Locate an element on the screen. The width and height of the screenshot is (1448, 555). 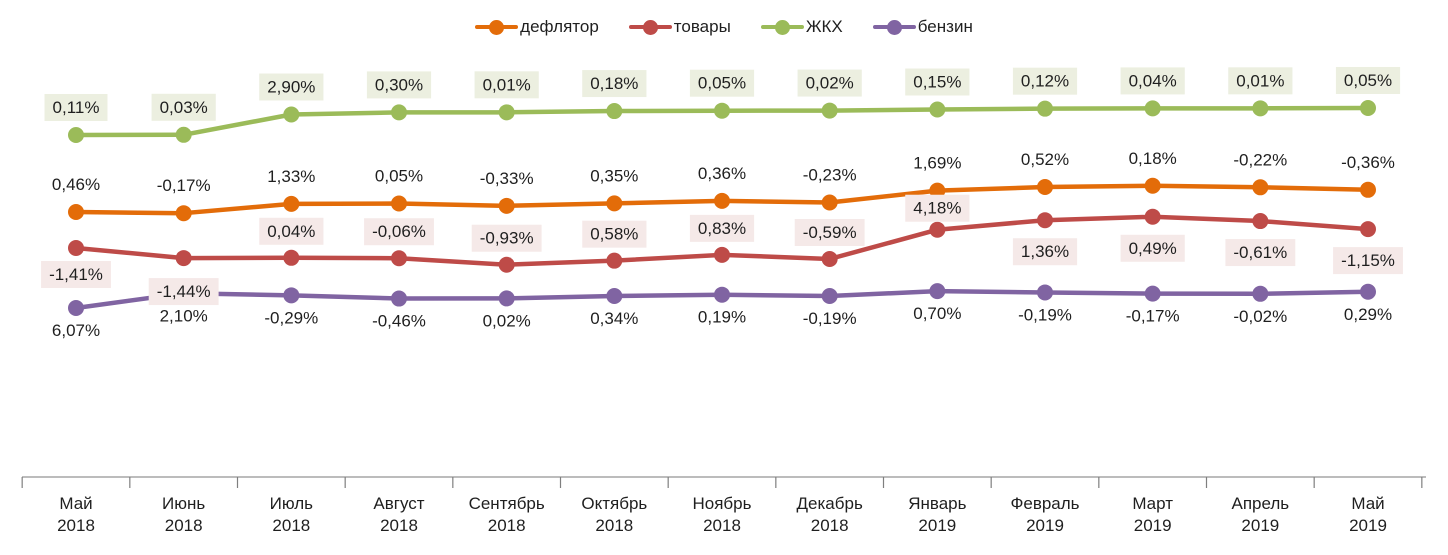
x-axis-label: Январь 2019 is located at coordinates (937, 514).